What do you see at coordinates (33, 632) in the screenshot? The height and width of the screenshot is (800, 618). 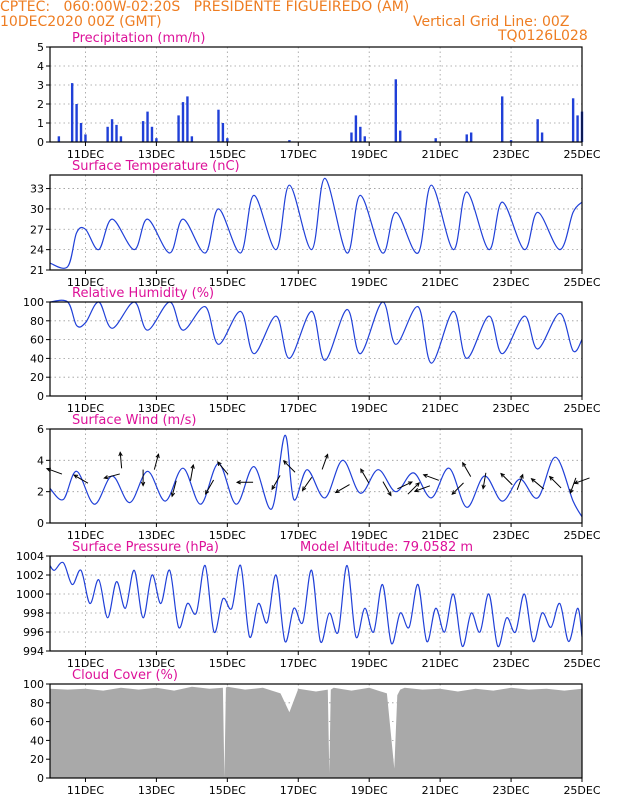 I see `panel-5-ytick-label: 996` at bounding box center [33, 632].